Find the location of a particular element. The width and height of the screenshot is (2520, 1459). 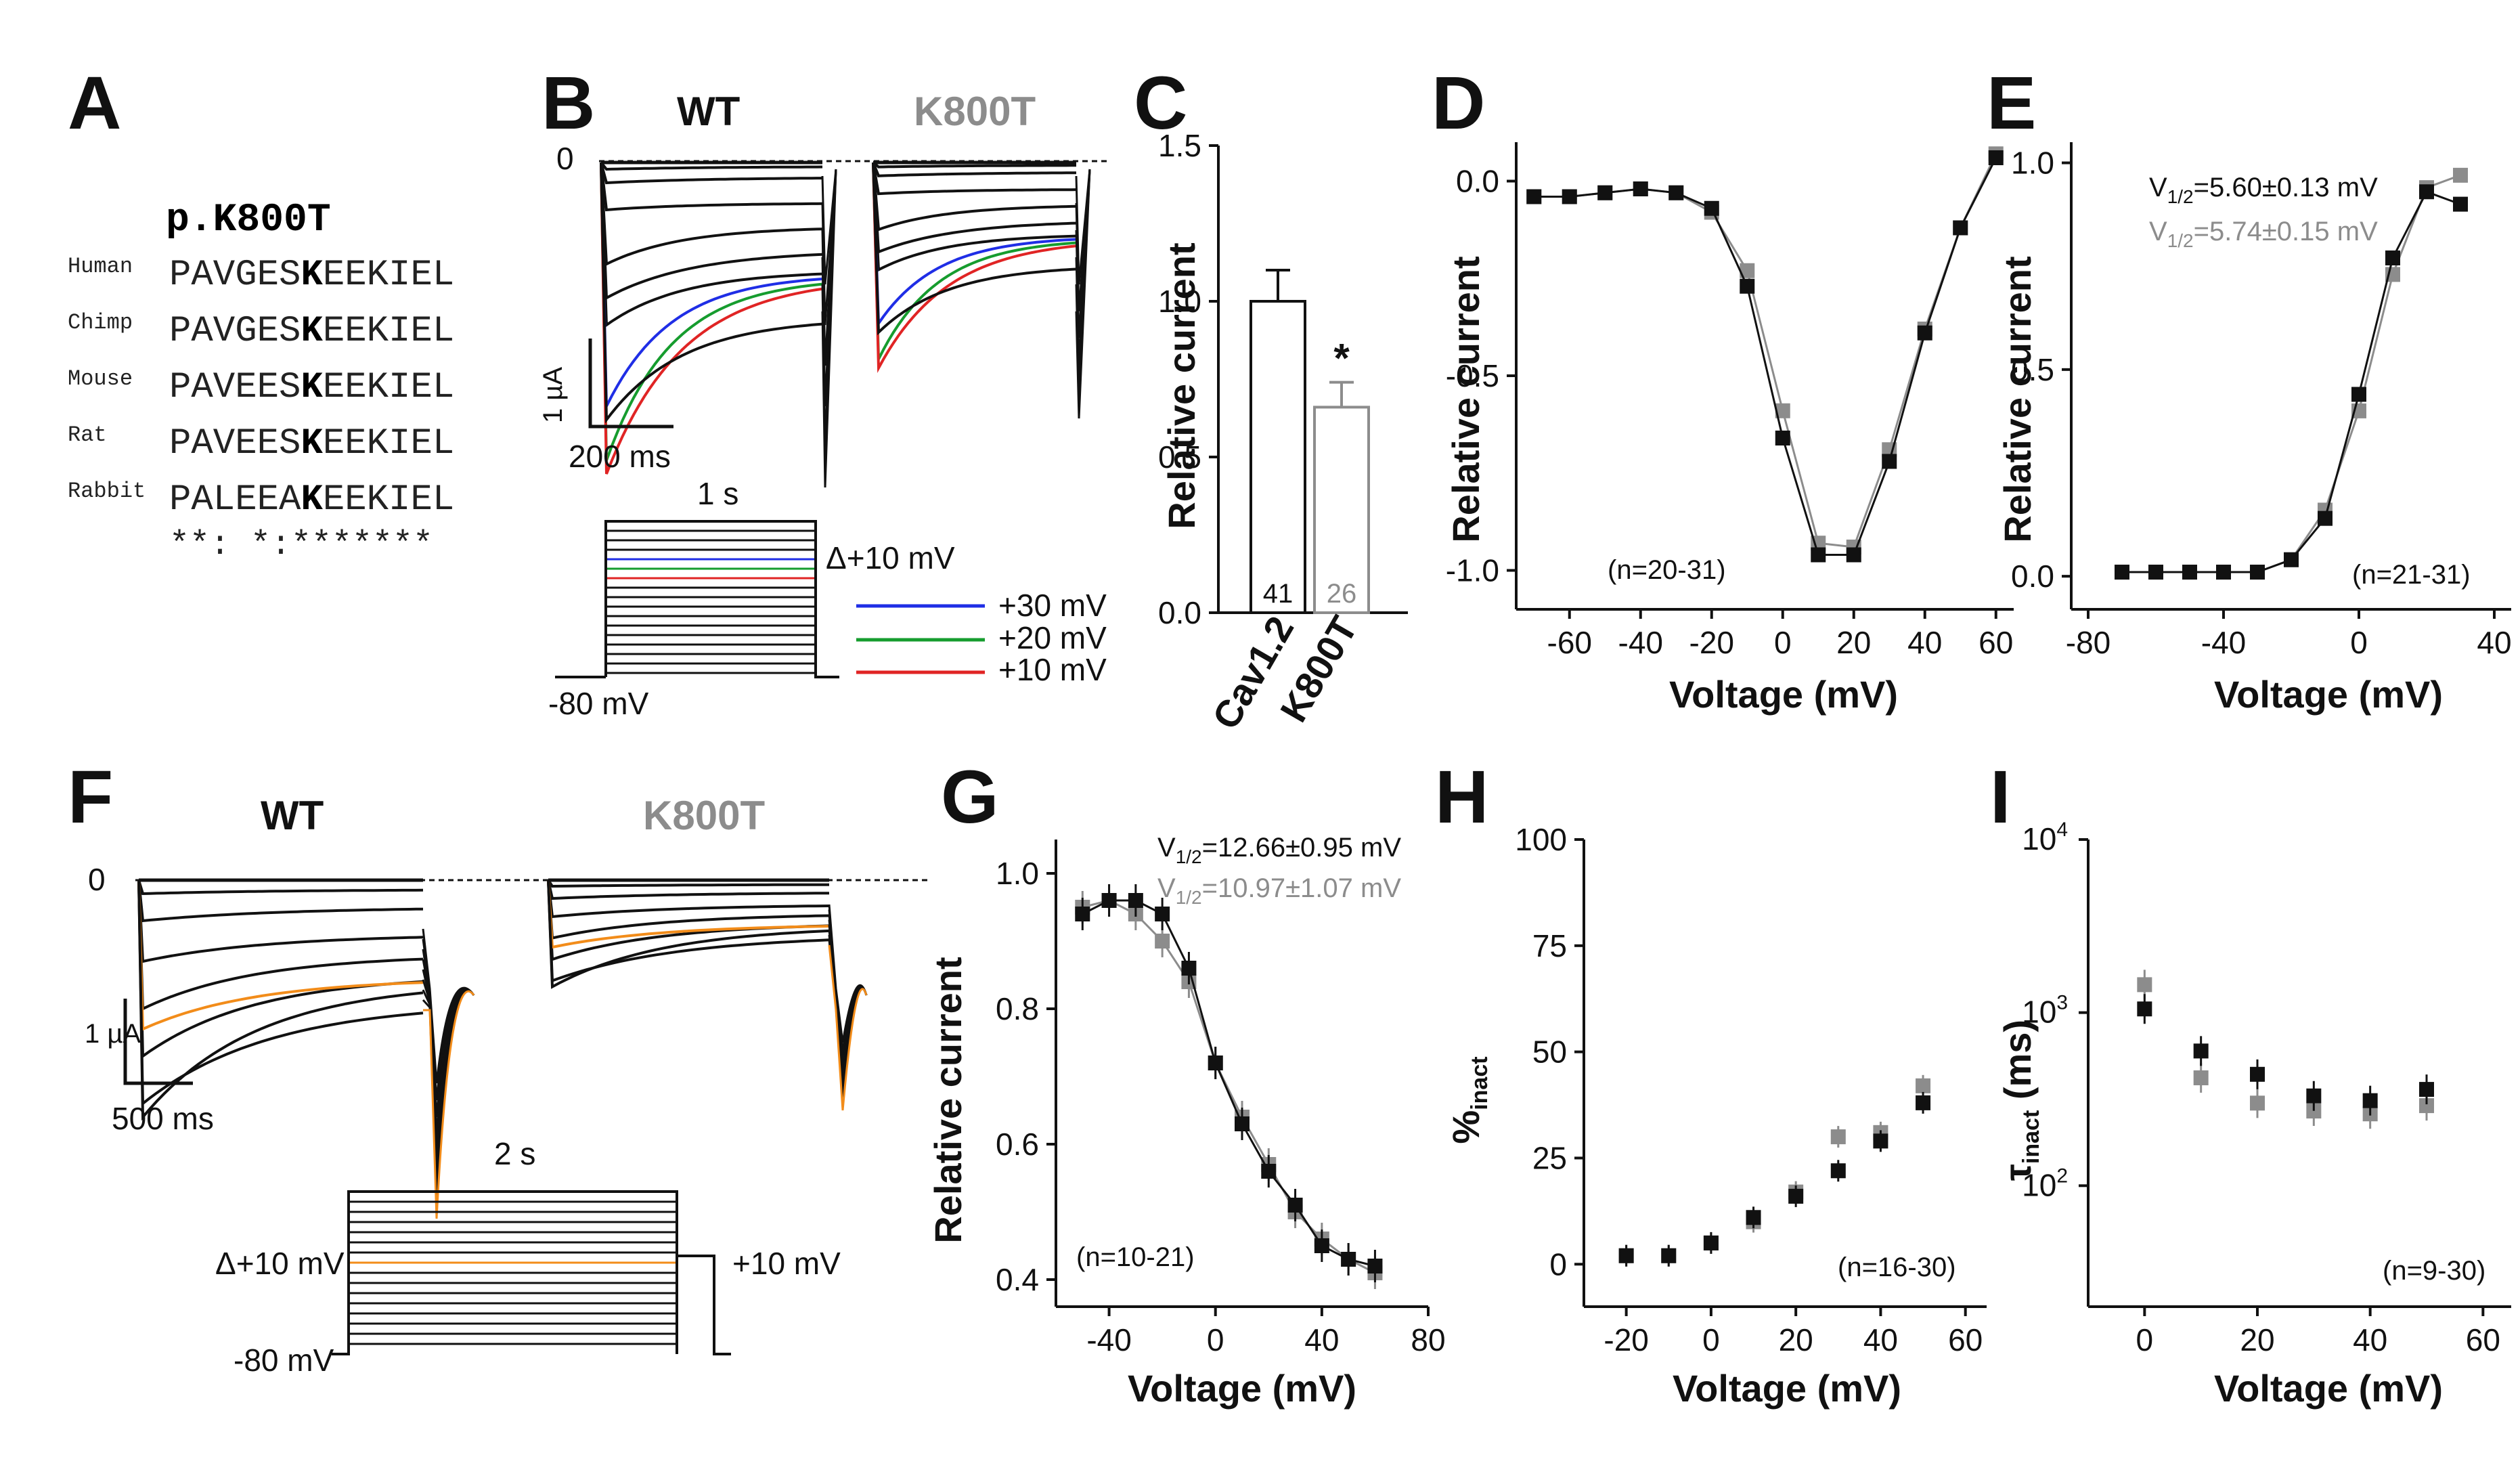

e-y-label: Relative current is located at coordinates (2018, 399).